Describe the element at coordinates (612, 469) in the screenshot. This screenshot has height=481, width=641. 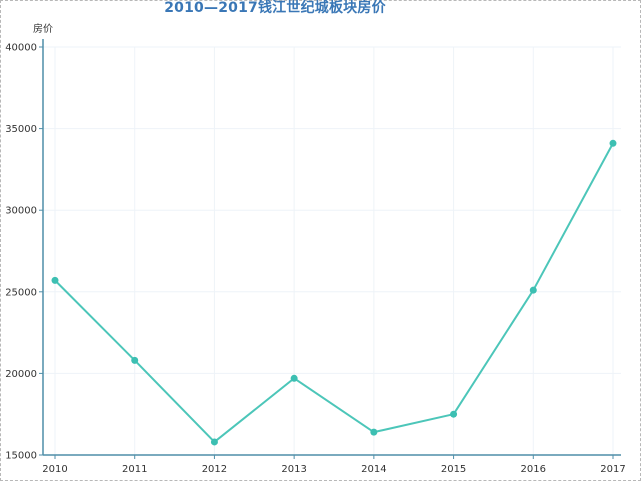
I see `x-tick-label: 2017` at that location.